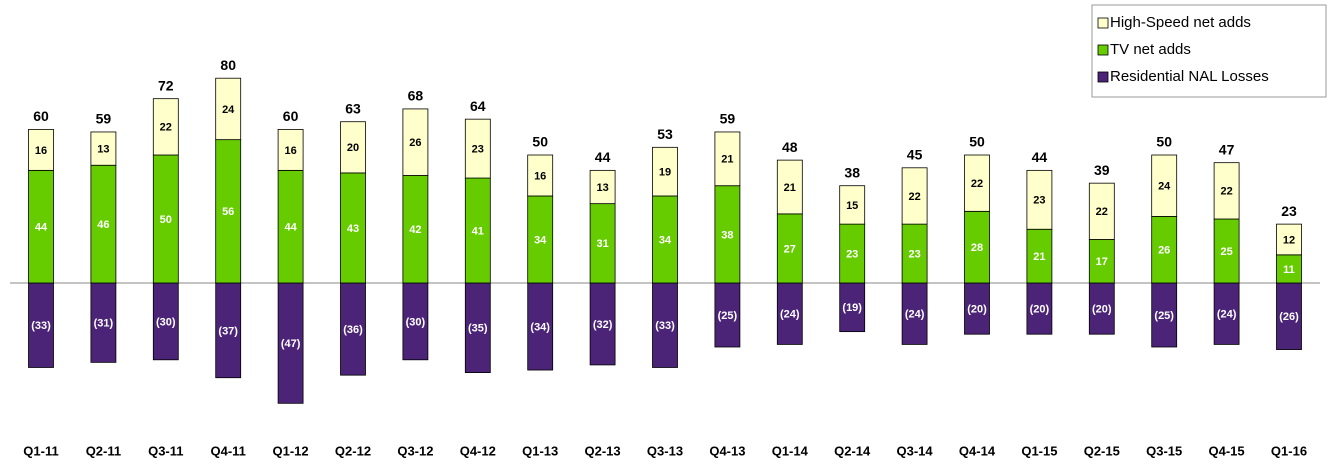 The height and width of the screenshot is (465, 1332). I want to click on legend-label: Residential NAL Losses, so click(1189, 76).